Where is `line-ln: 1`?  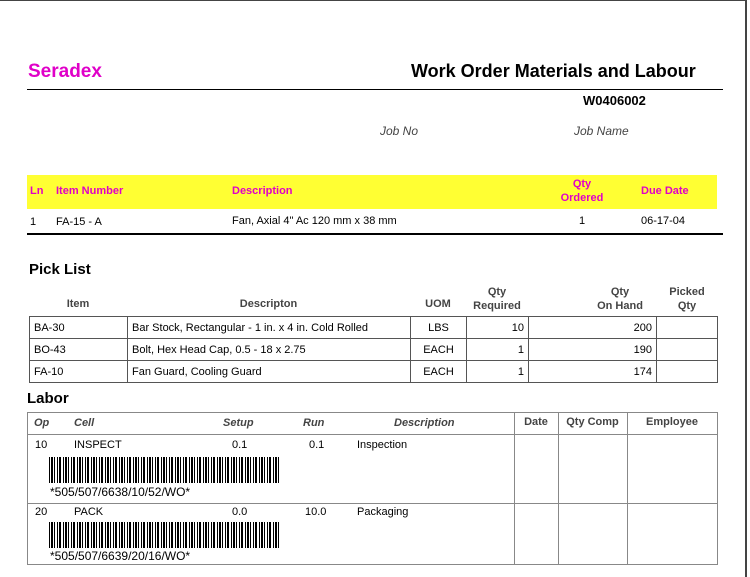
line-ln: 1 is located at coordinates (33, 222).